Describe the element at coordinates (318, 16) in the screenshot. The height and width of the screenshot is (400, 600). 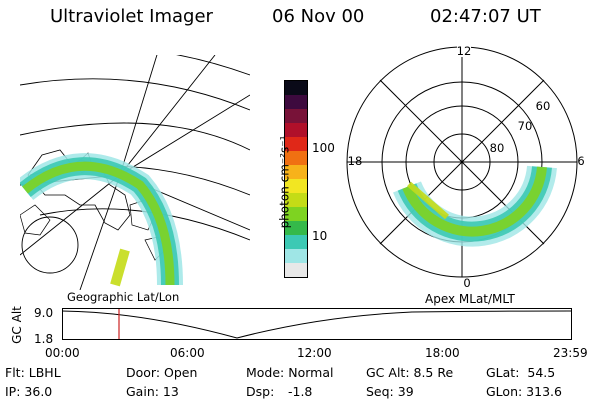
I see `date-label: 06 Nov 00` at that location.